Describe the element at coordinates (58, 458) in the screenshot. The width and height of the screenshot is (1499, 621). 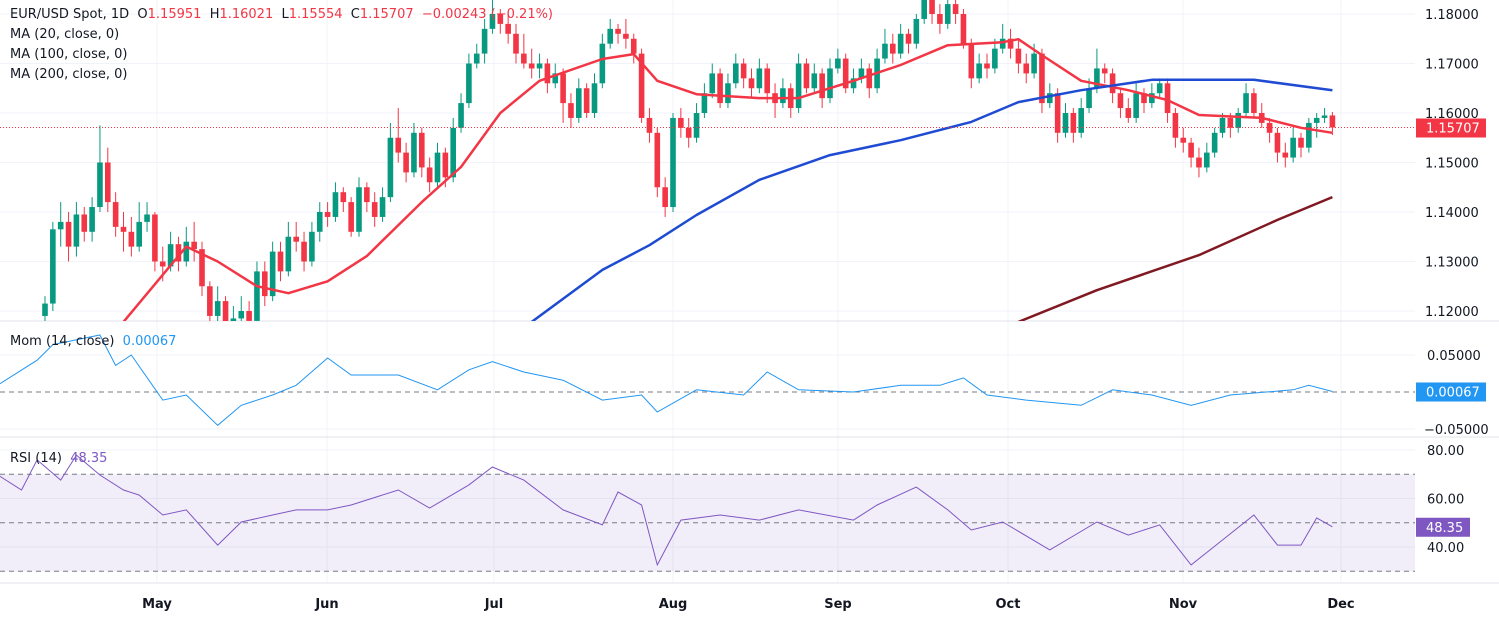
I see `rsi-legend: RSI (14) 48.35` at that location.